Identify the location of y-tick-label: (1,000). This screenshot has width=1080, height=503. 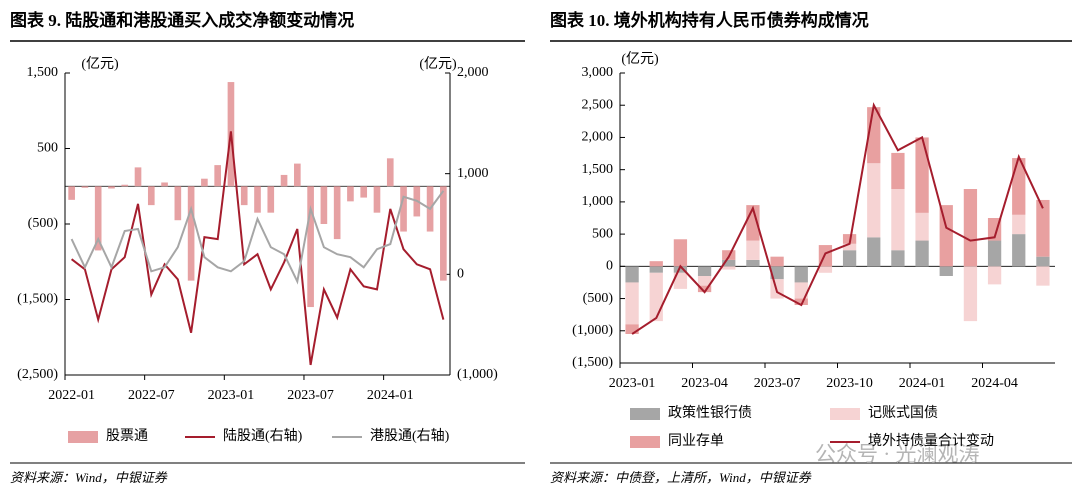
(592, 330).